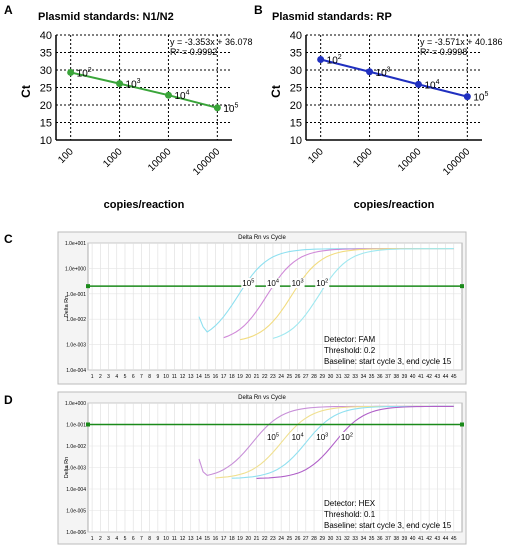 Image resolution: width=509 pixels, height=550 pixels. I want to click on x-tick-label: 10000, so click(160, 160).